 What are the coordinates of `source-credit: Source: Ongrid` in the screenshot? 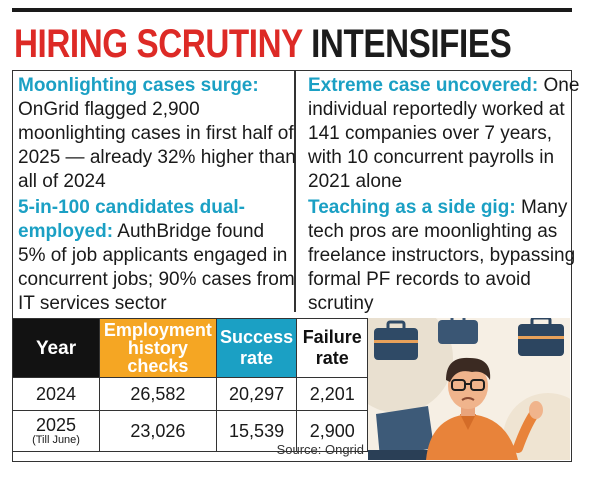 It's located at (320, 449).